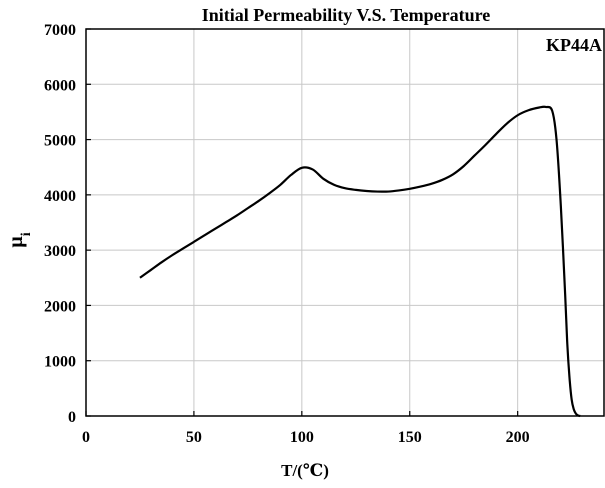 This screenshot has height=488, width=605. Describe the element at coordinates (60, 85) in the screenshot. I see `y-tick-label: 6000` at that location.